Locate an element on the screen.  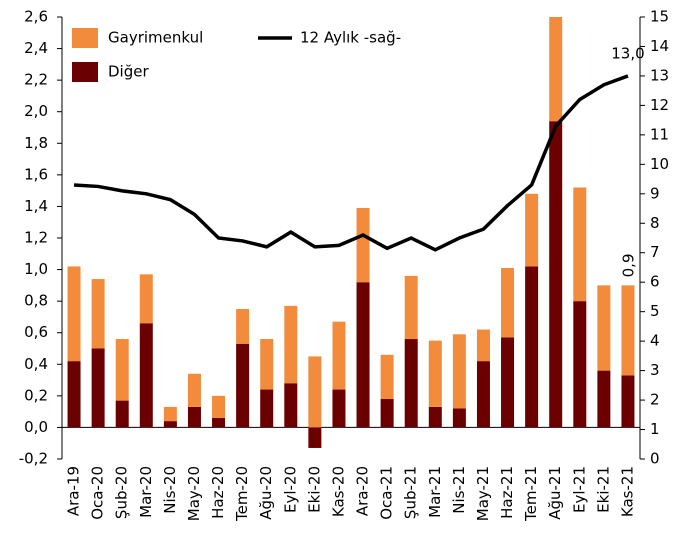
x-tick-label: Kas-21 is located at coordinates (627, 491).